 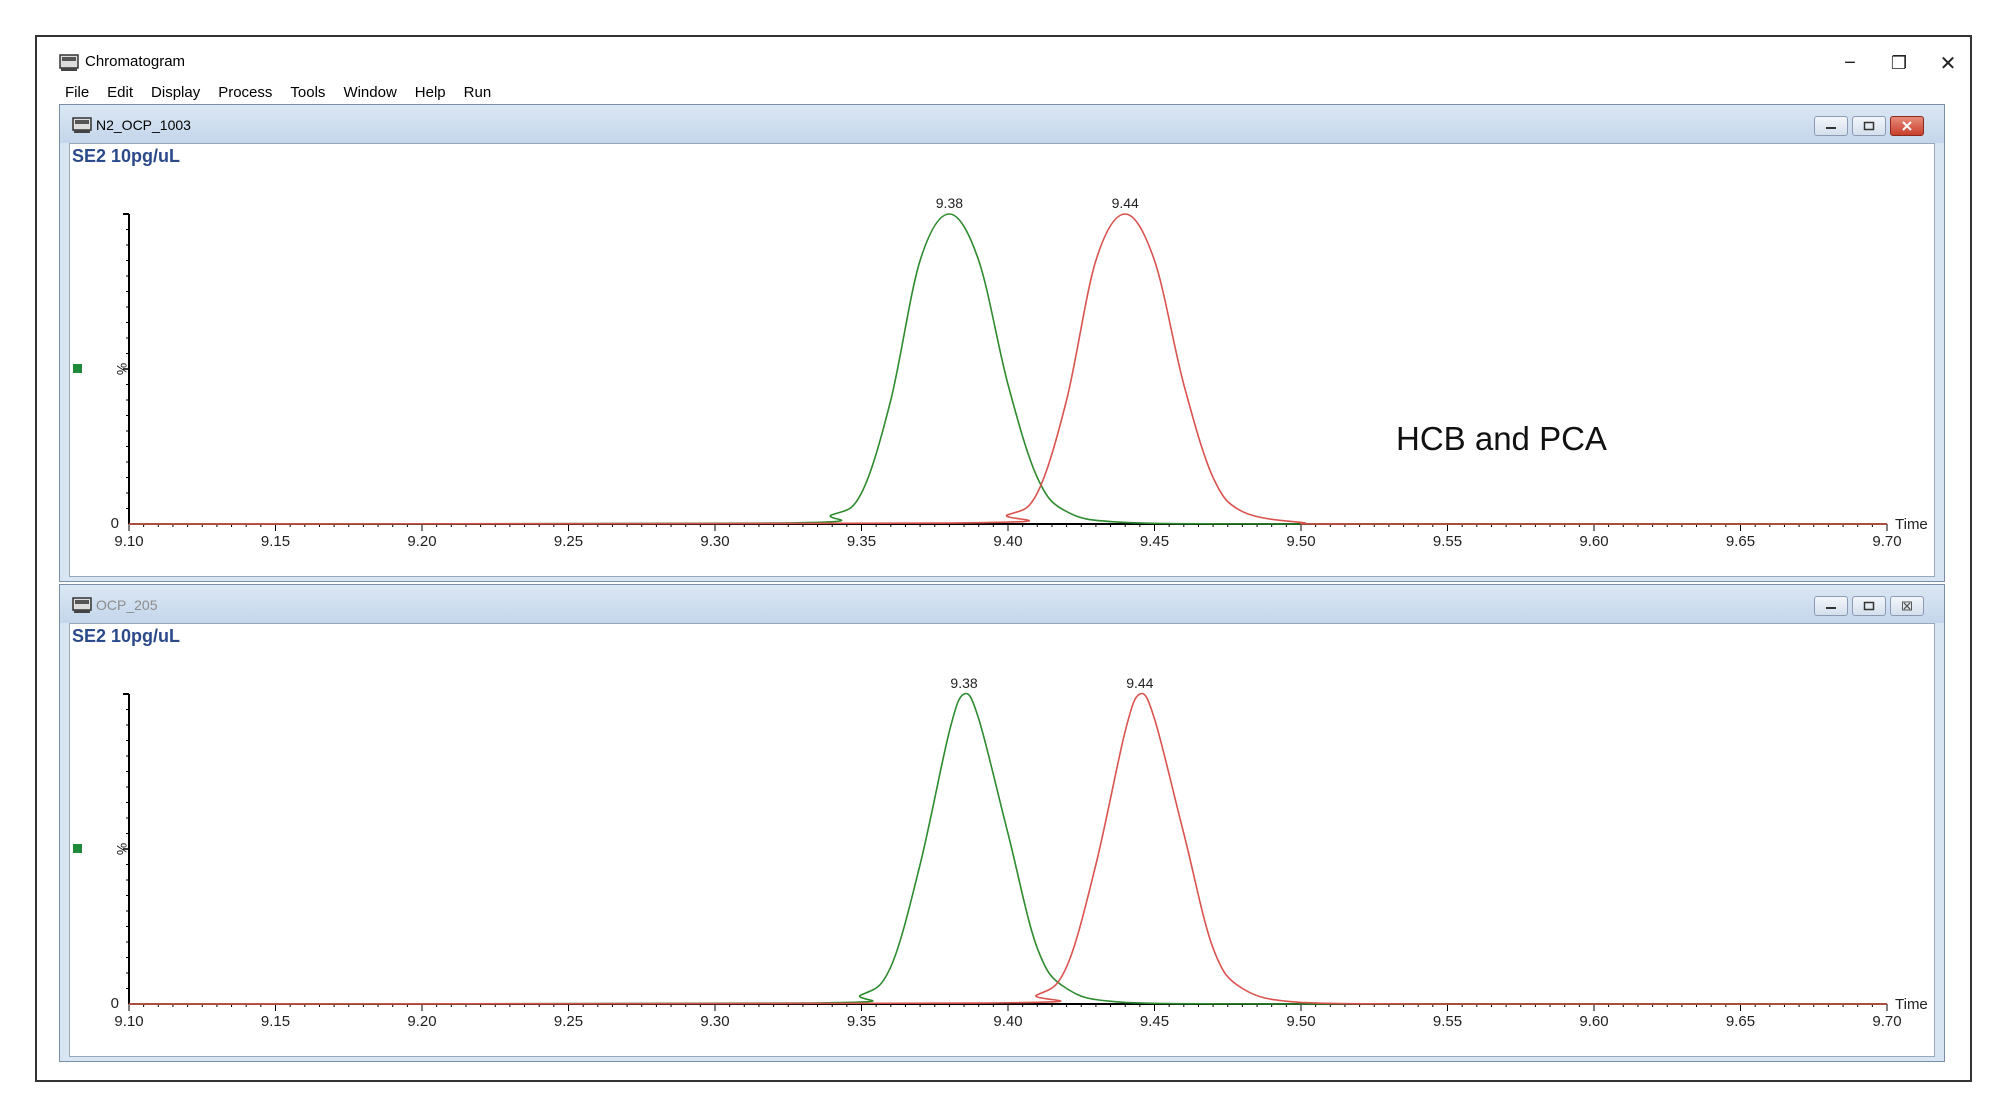 What do you see at coordinates (1850, 62) in the screenshot?
I see `minimize-button: −` at bounding box center [1850, 62].